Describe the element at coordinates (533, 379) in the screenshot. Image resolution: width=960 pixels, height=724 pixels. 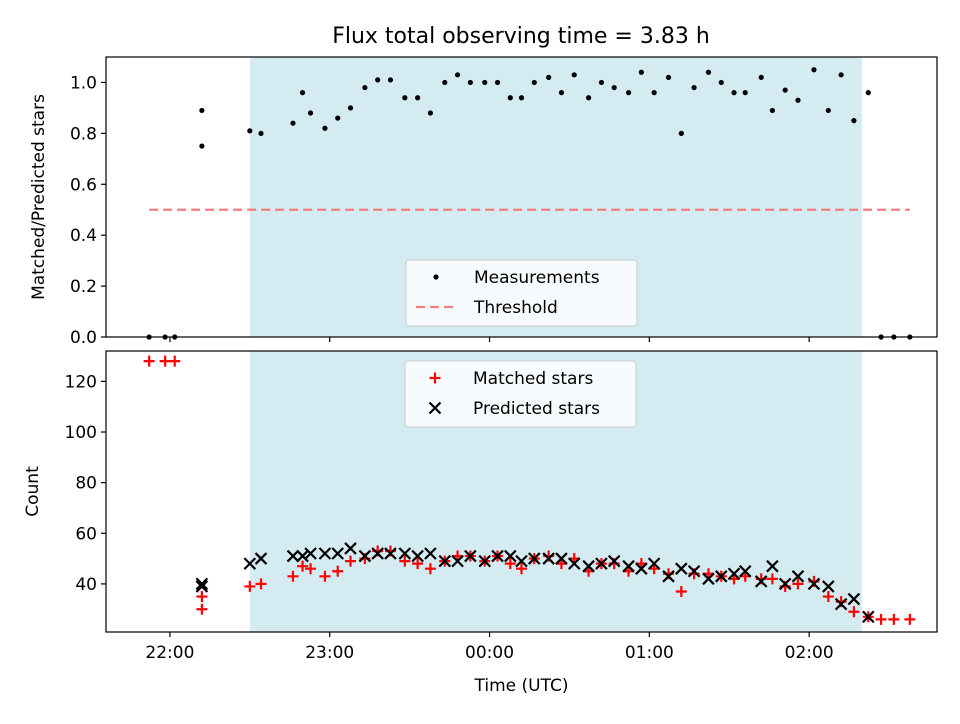
I see `legend-label: Matched stars` at that location.